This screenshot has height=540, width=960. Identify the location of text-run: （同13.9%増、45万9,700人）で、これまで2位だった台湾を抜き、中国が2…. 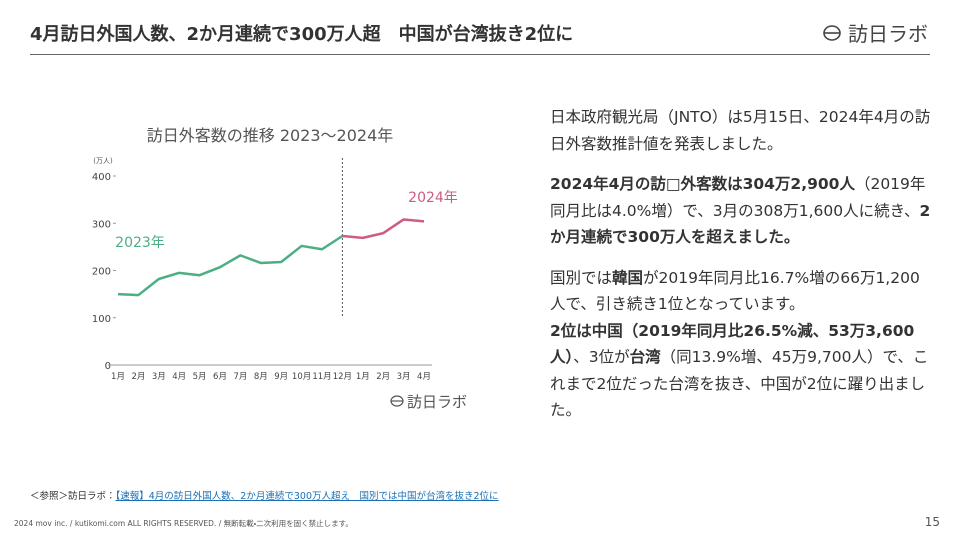
(739, 383).